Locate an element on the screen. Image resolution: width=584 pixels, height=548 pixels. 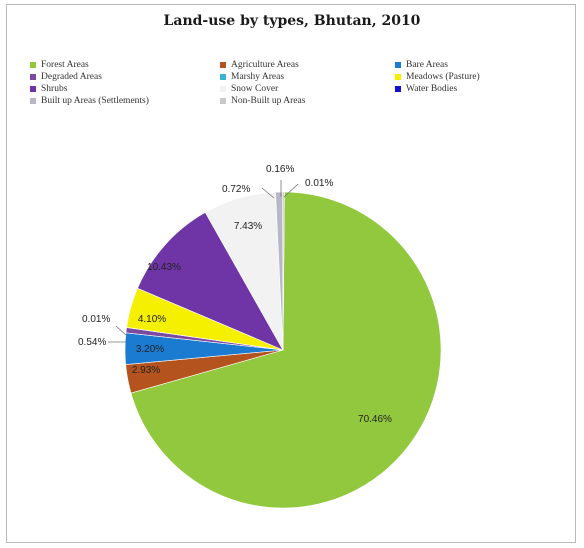
legend-item: Shrubs is located at coordinates (48, 89).